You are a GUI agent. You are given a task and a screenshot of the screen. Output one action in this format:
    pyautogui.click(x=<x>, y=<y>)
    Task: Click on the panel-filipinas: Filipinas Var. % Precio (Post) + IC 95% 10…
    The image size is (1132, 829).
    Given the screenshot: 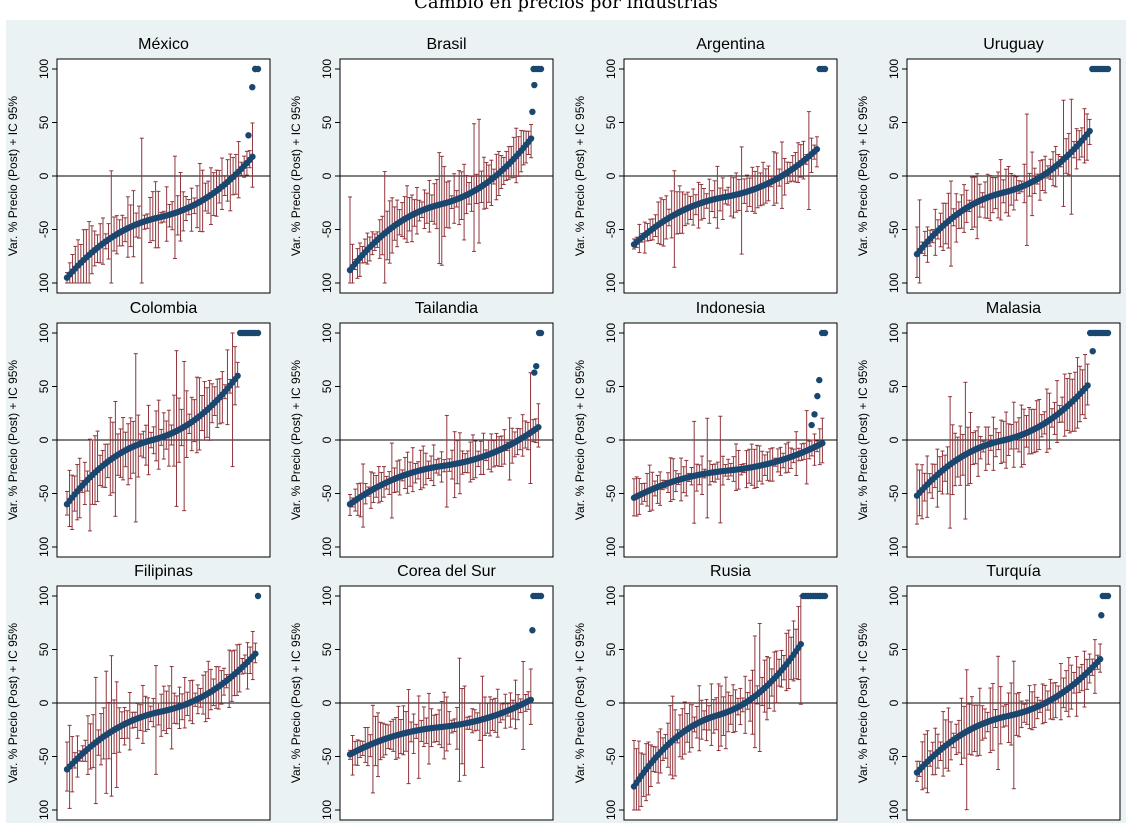 What is the action you would take?
    pyautogui.click(x=138, y=692)
    